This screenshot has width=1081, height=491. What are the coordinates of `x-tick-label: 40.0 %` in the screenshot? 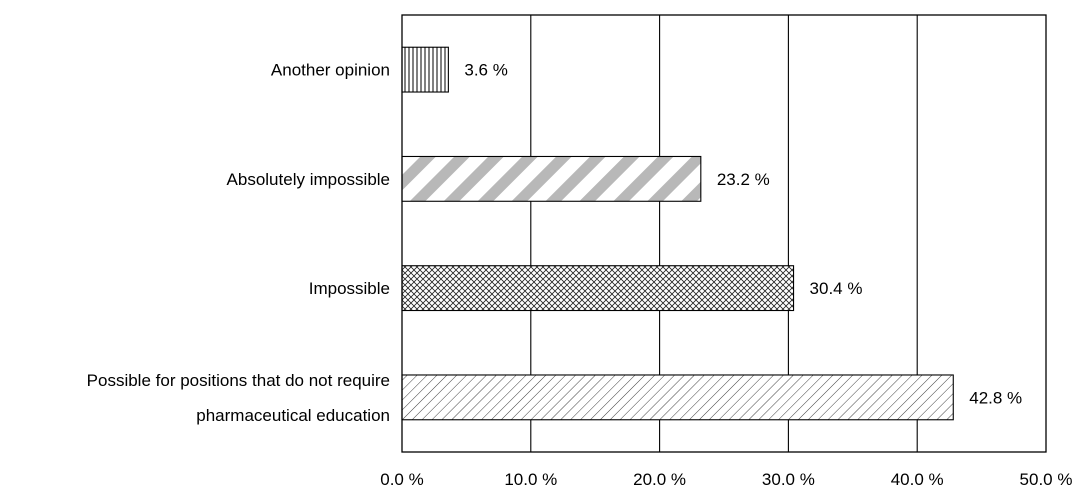 It's located at (917, 479).